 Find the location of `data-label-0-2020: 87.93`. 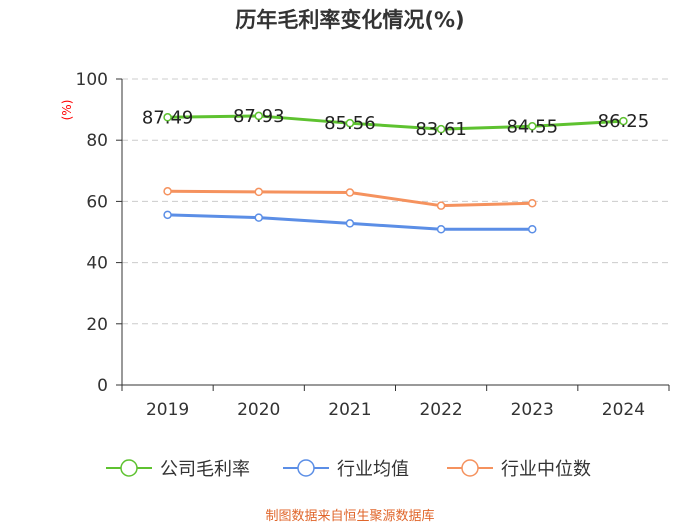

data-label-0-2020: 87.93 is located at coordinates (259, 116).